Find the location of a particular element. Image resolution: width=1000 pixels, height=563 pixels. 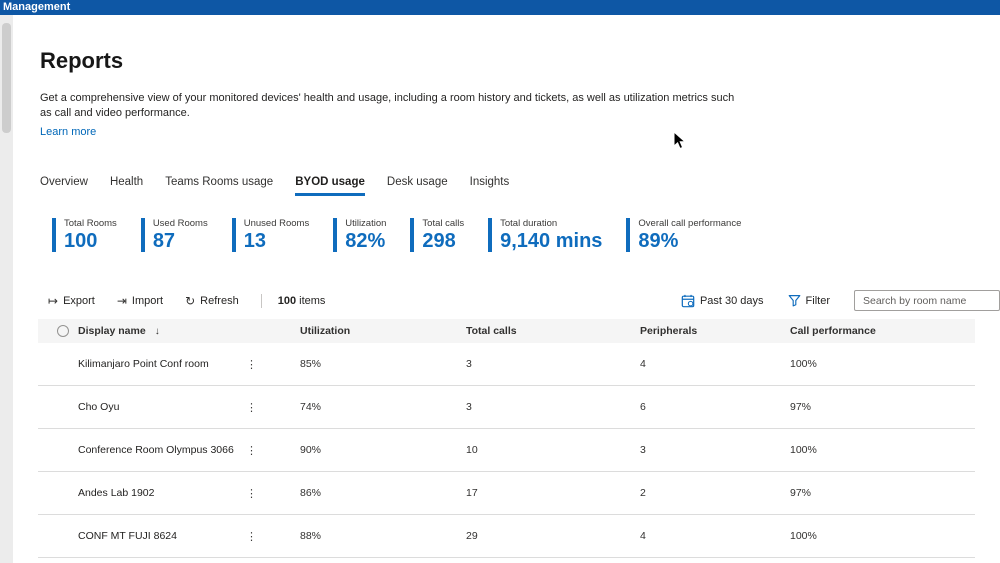

refresh-button: ↻ Refresh is located at coordinates (212, 301).